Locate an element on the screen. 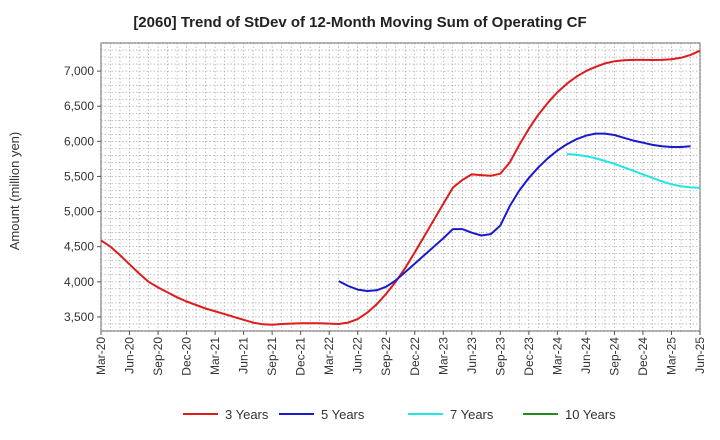 The width and height of the screenshot is (720, 440). x-tick-label: Jun-24 is located at coordinates (586, 355).